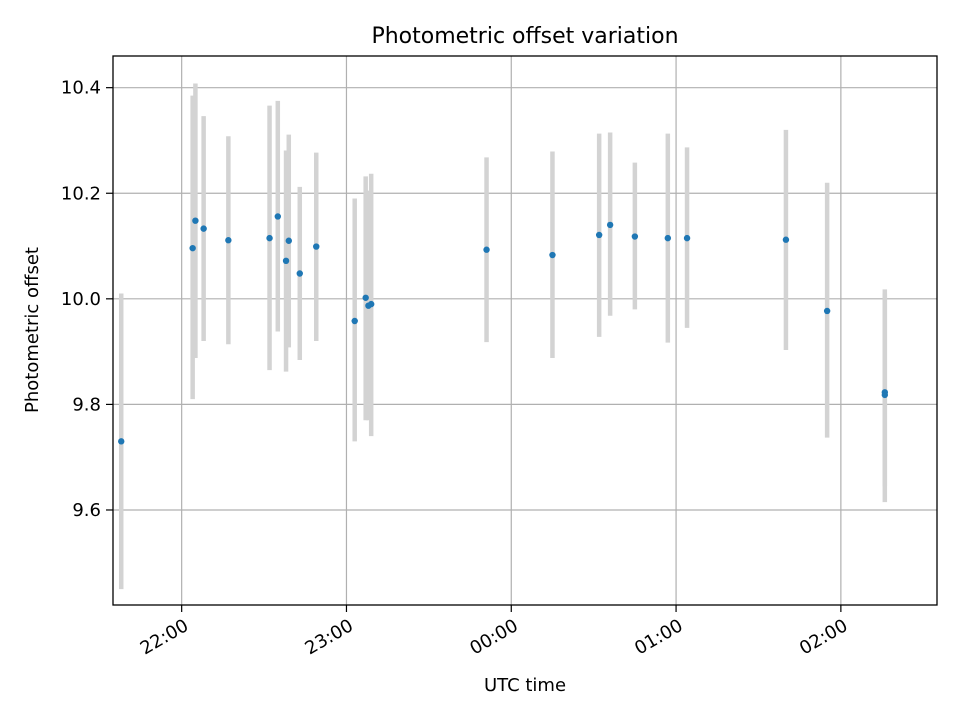 This screenshot has height=720, width=960. What do you see at coordinates (658, 637) in the screenshot?
I see `x-tick-label: 01:00` at bounding box center [658, 637].